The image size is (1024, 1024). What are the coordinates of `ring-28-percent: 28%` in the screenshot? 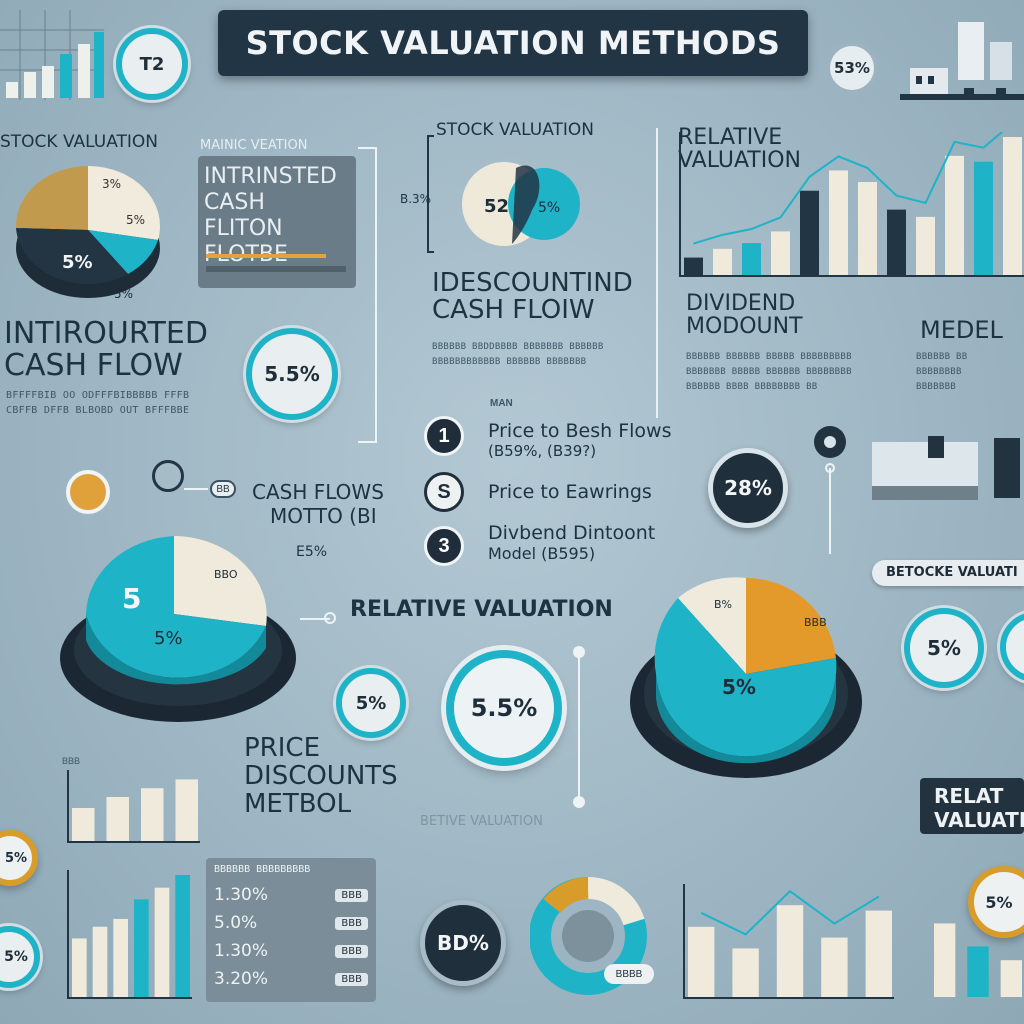 It's located at (748, 488).